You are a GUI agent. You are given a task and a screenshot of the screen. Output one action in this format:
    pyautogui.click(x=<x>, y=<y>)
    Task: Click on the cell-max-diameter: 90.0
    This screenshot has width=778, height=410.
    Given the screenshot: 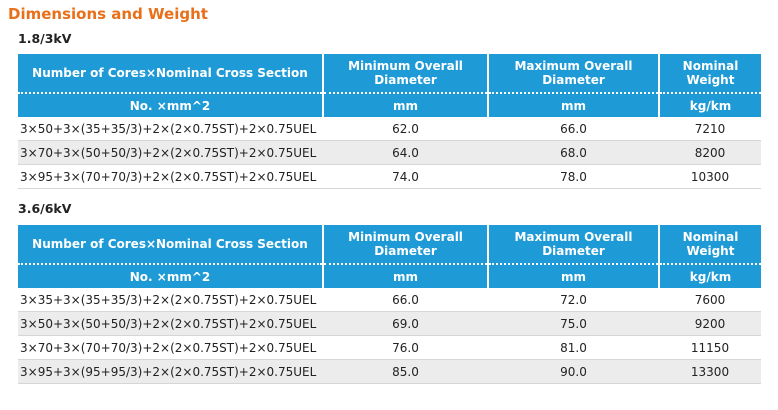 What is the action you would take?
    pyautogui.click(x=573, y=371)
    